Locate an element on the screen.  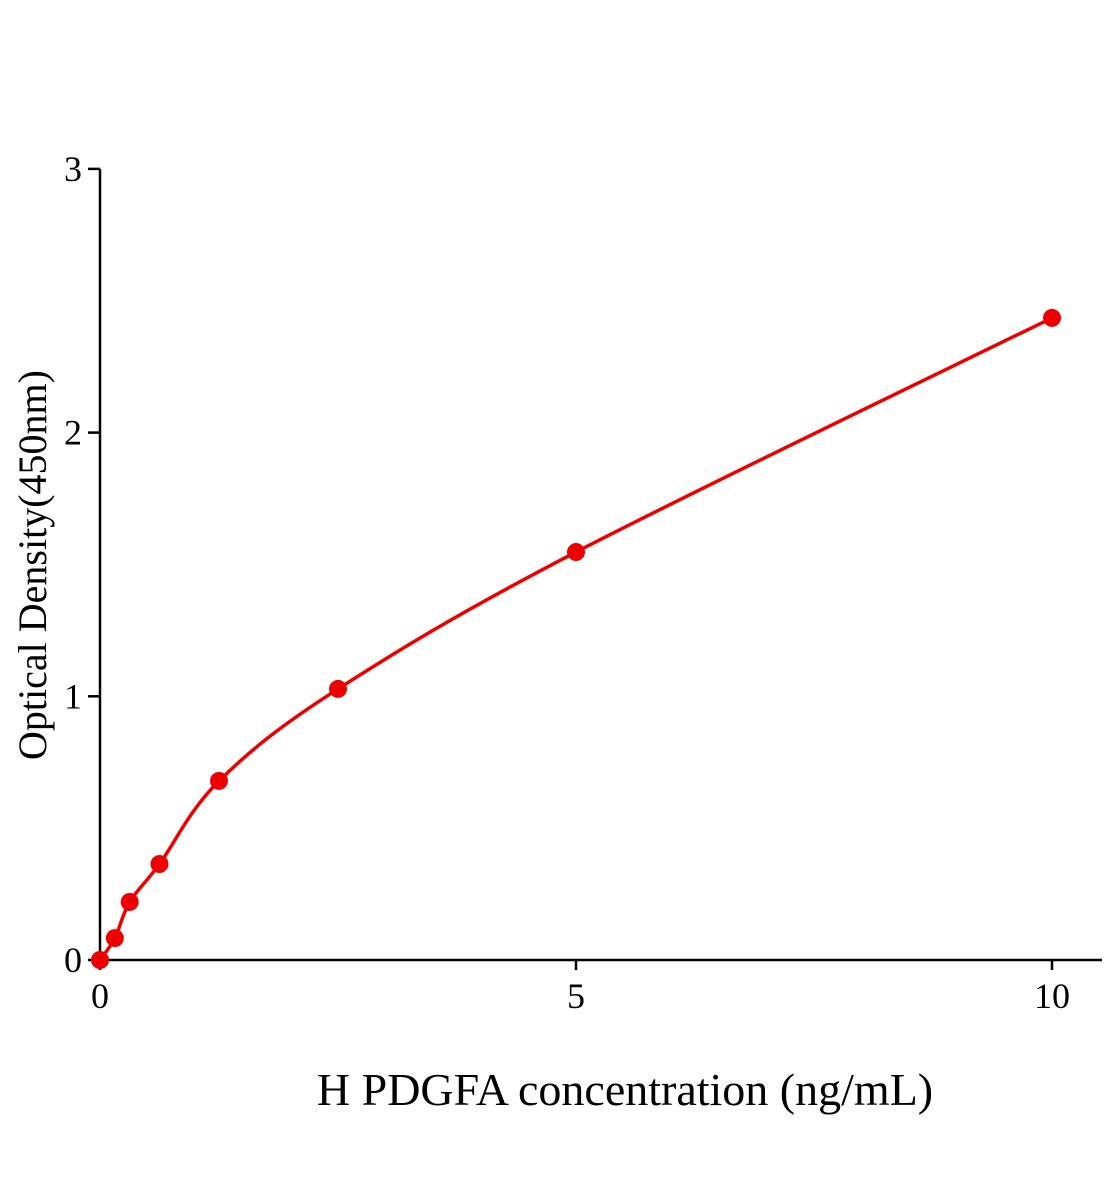
x-tick-label: 0 is located at coordinates (100, 996).